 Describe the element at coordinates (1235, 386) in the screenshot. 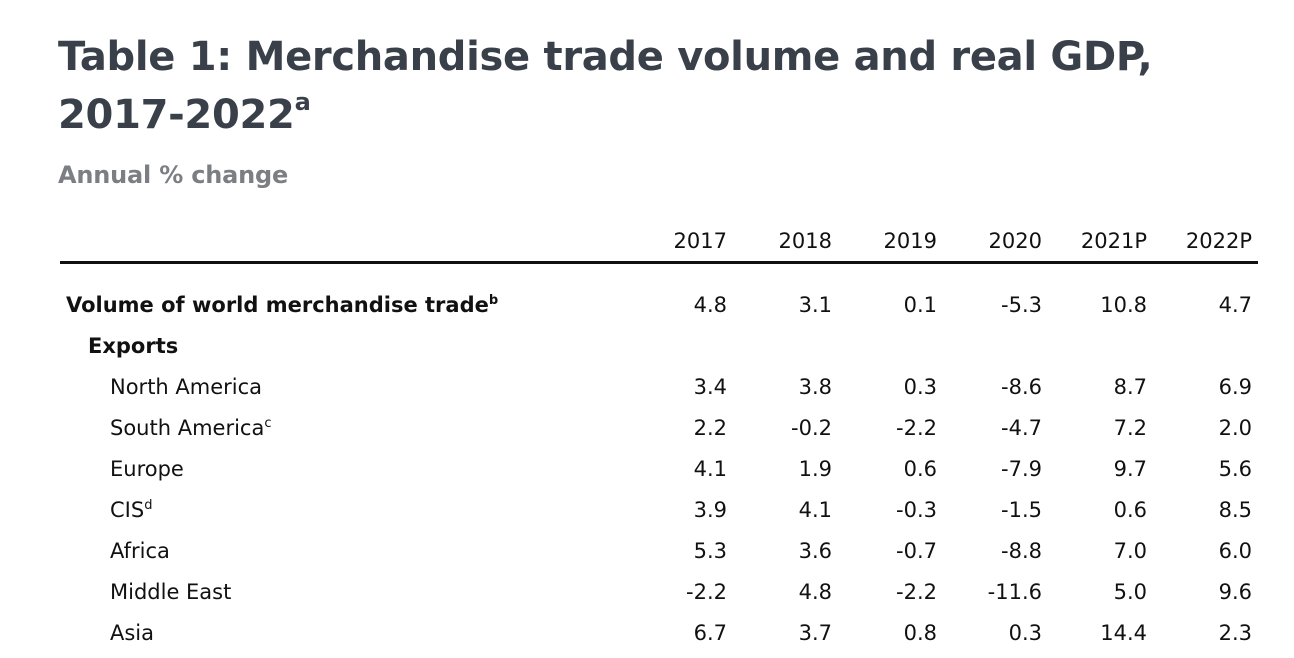

I see `value-cell: 6.9` at that location.